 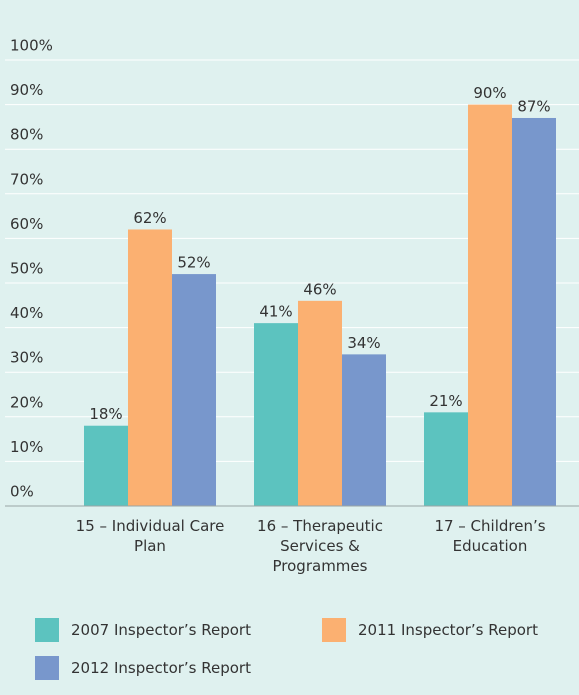 What do you see at coordinates (26, 269) in the screenshot?
I see `y-tick-label: 50%` at bounding box center [26, 269].